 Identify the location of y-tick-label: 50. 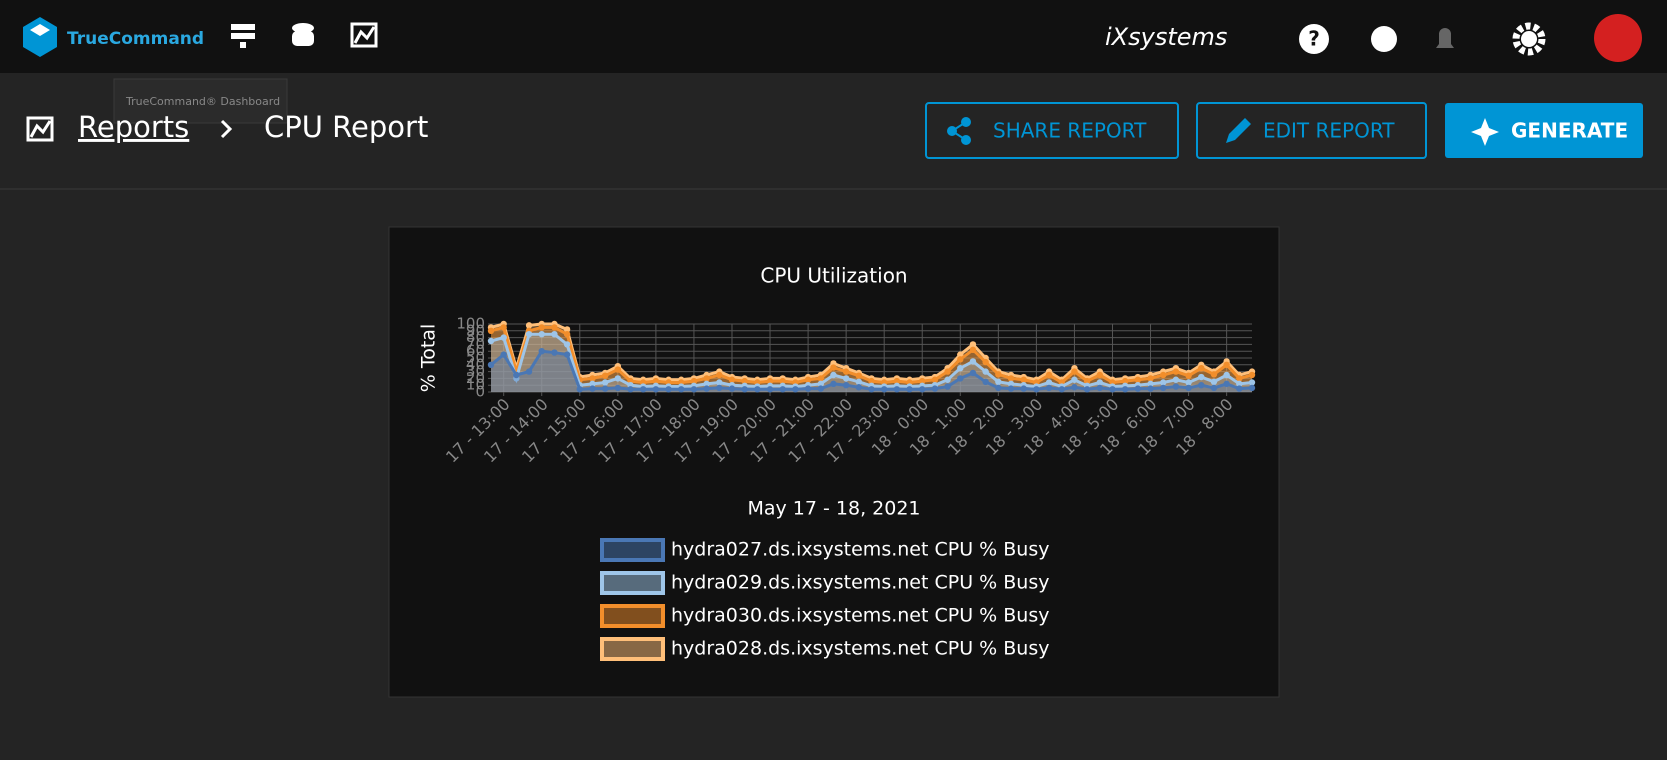
(475, 358).